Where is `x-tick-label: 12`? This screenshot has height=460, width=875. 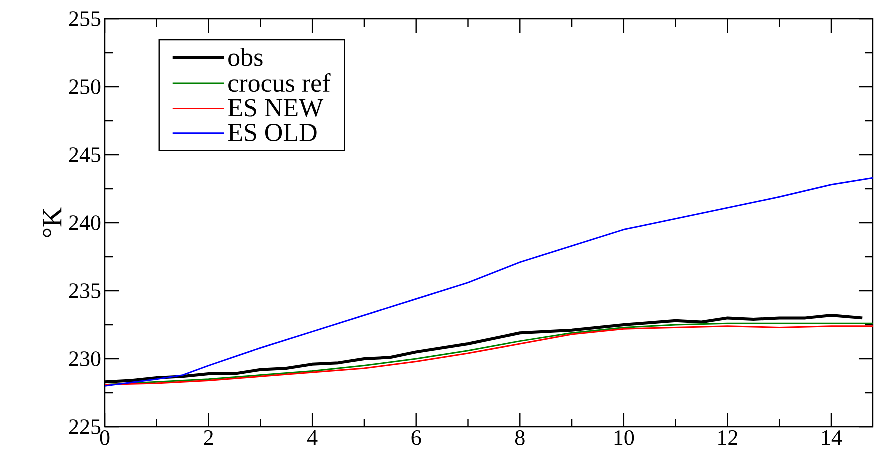 x-tick-label: 12 is located at coordinates (728, 438).